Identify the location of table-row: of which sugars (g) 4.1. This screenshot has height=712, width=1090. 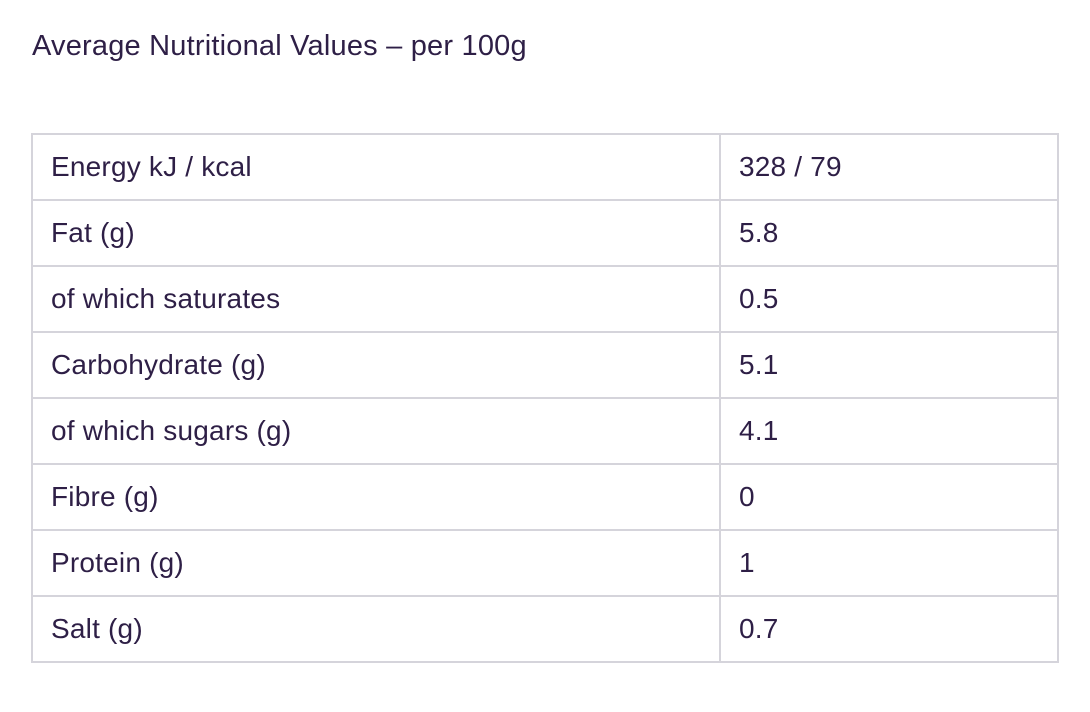
(545, 431).